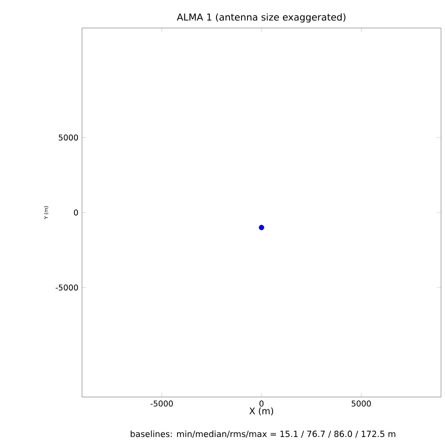 The width and height of the screenshot is (445, 443). Describe the element at coordinates (263, 434) in the screenshot. I see `text: baselines: min/median/rms/max = 15.1 / 76.7 / 86.0 / 172.5 m` at that location.